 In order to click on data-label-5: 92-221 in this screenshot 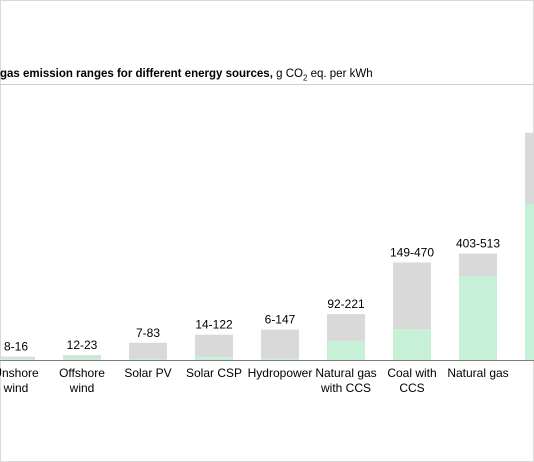, I will do `click(346, 304)`.